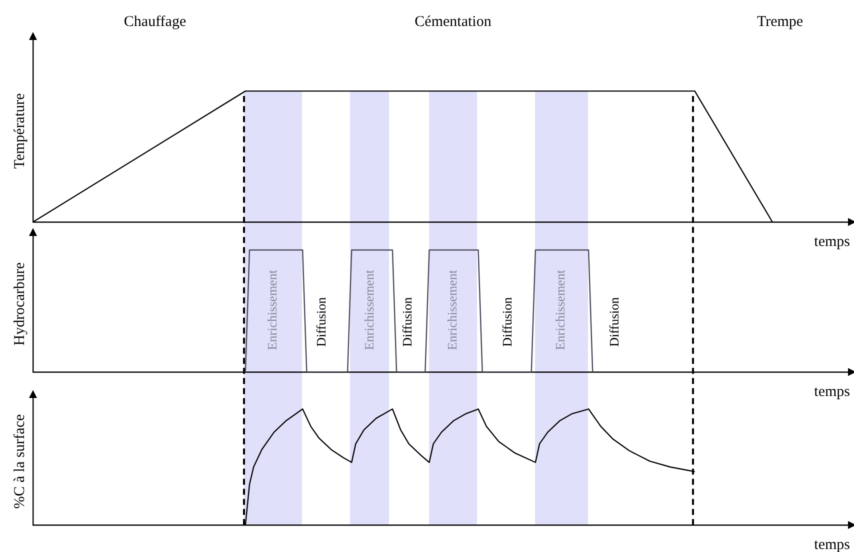 Image resolution: width=854 pixels, height=552 pixels. What do you see at coordinates (155, 22) in the screenshot?
I see `text: Chauffage` at bounding box center [155, 22].